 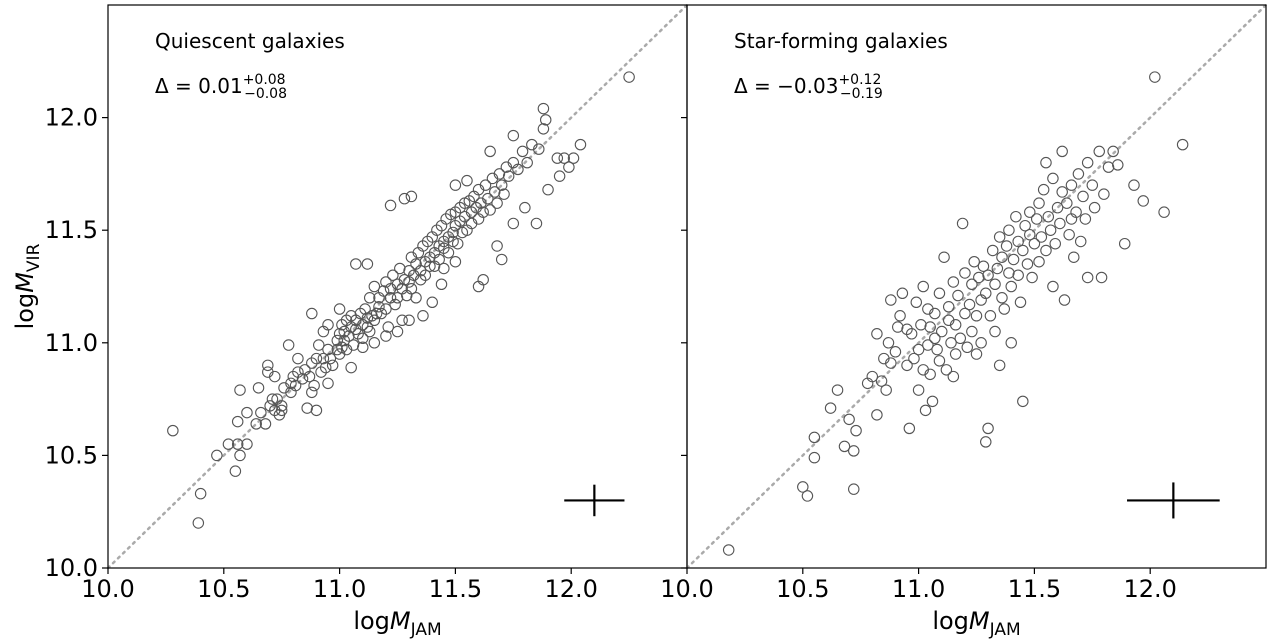 I want to click on x-axis-label-sub: JAM, so click(x=426, y=629).